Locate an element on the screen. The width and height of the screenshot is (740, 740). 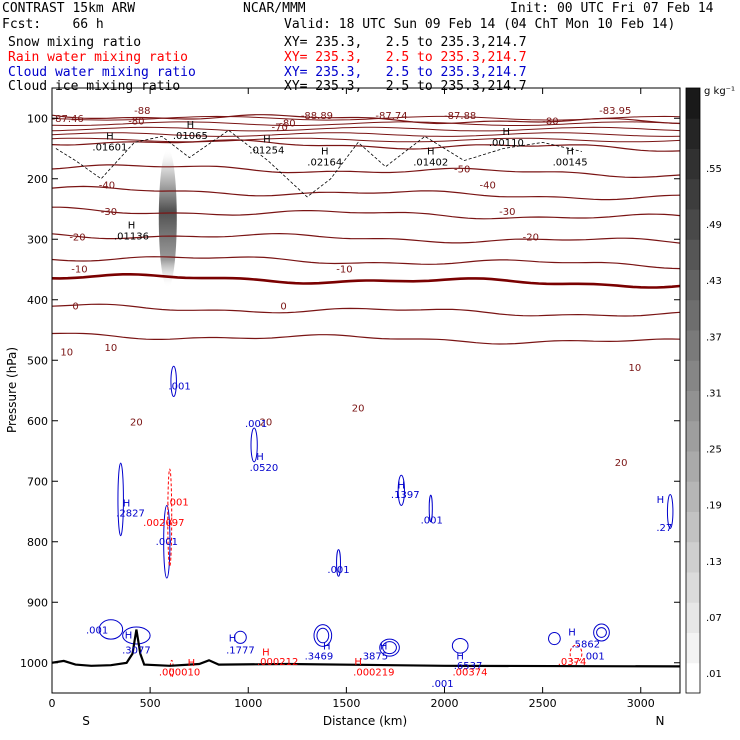
cloud-water-label: .3875 is located at coordinates (374, 657).